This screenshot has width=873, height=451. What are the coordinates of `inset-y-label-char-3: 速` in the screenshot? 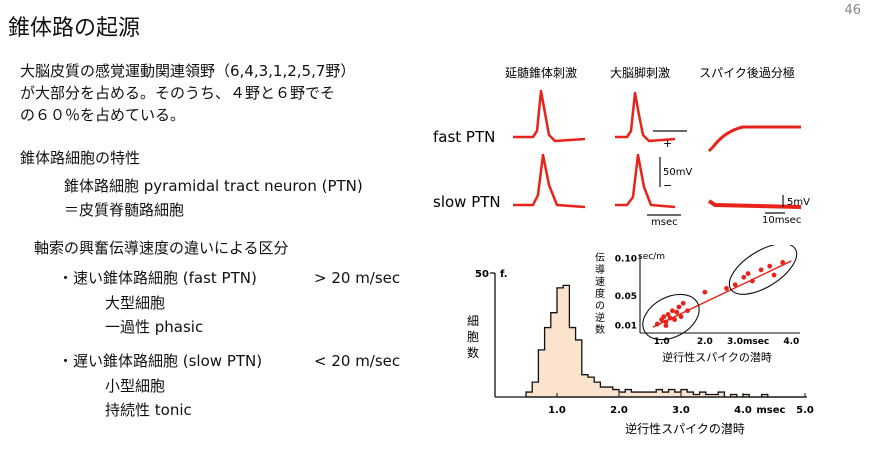 It's located at (600, 282).